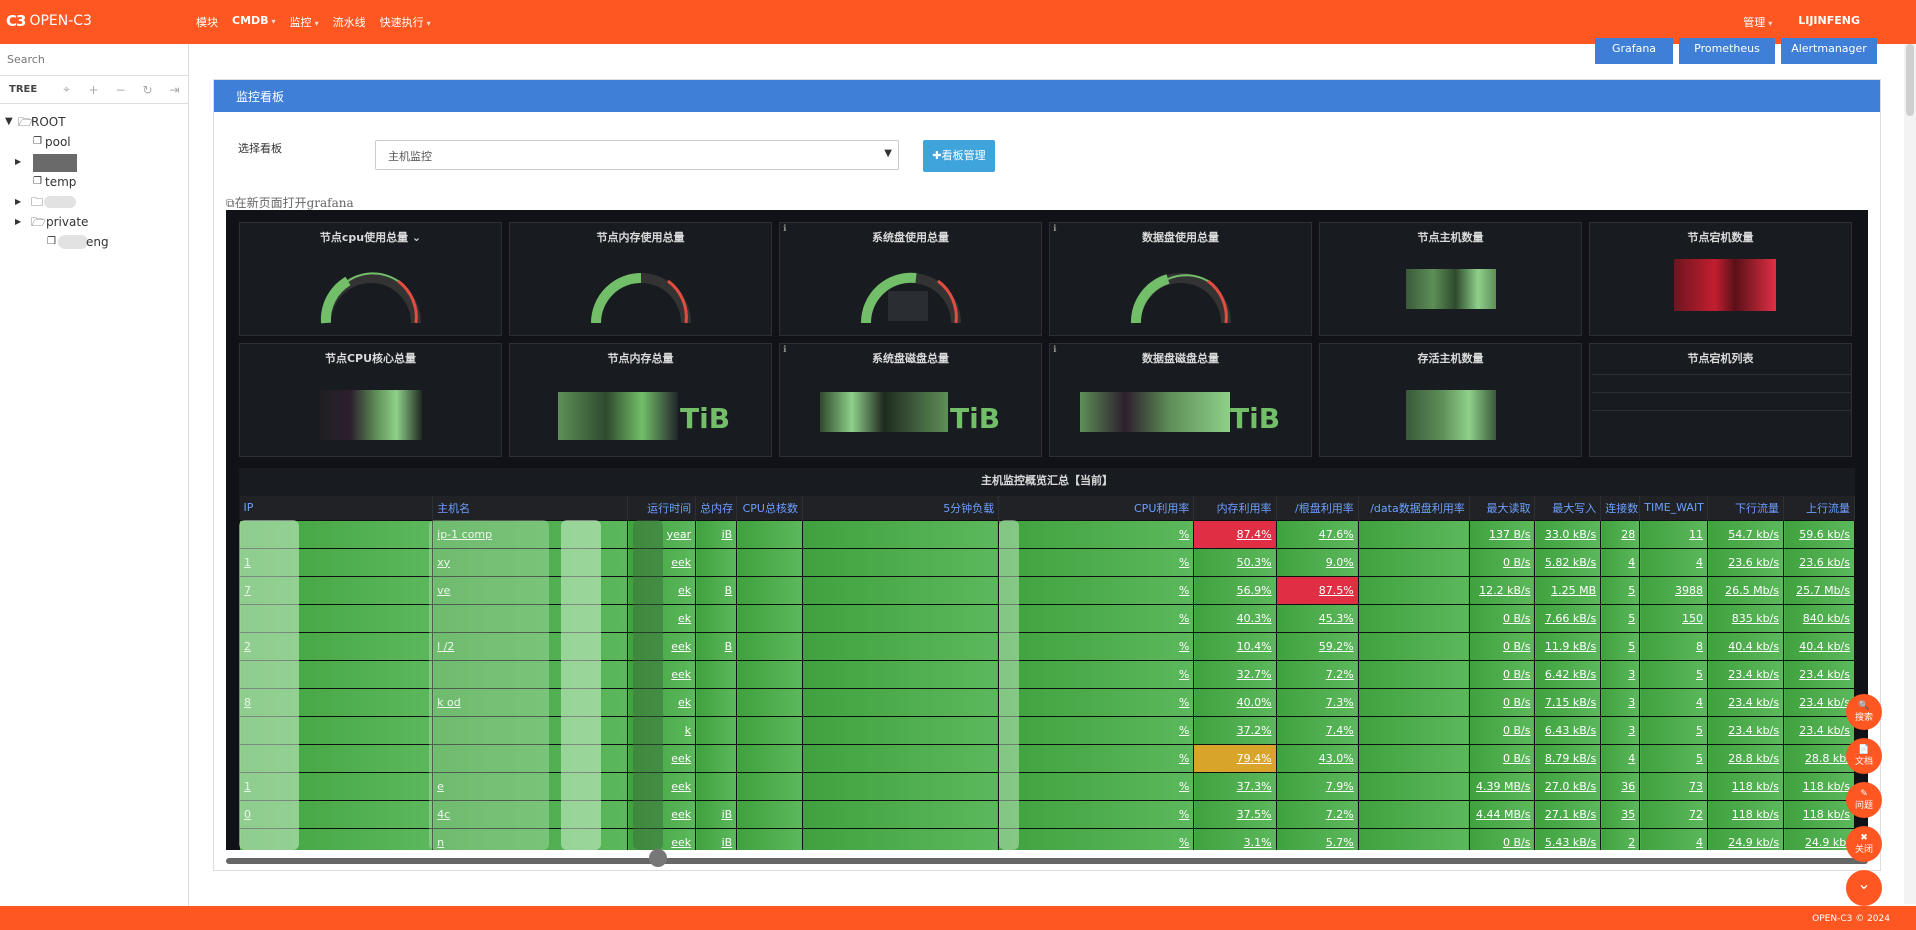 The height and width of the screenshot is (930, 1916). I want to click on stat-card-mem-usage: 节点内存使用总量, so click(640, 279).